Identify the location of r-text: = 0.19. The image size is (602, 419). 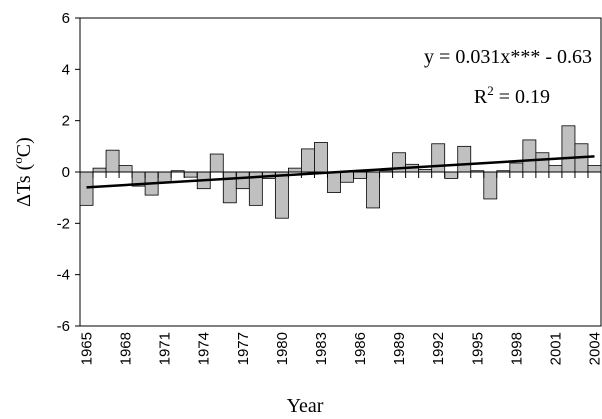
(522, 97).